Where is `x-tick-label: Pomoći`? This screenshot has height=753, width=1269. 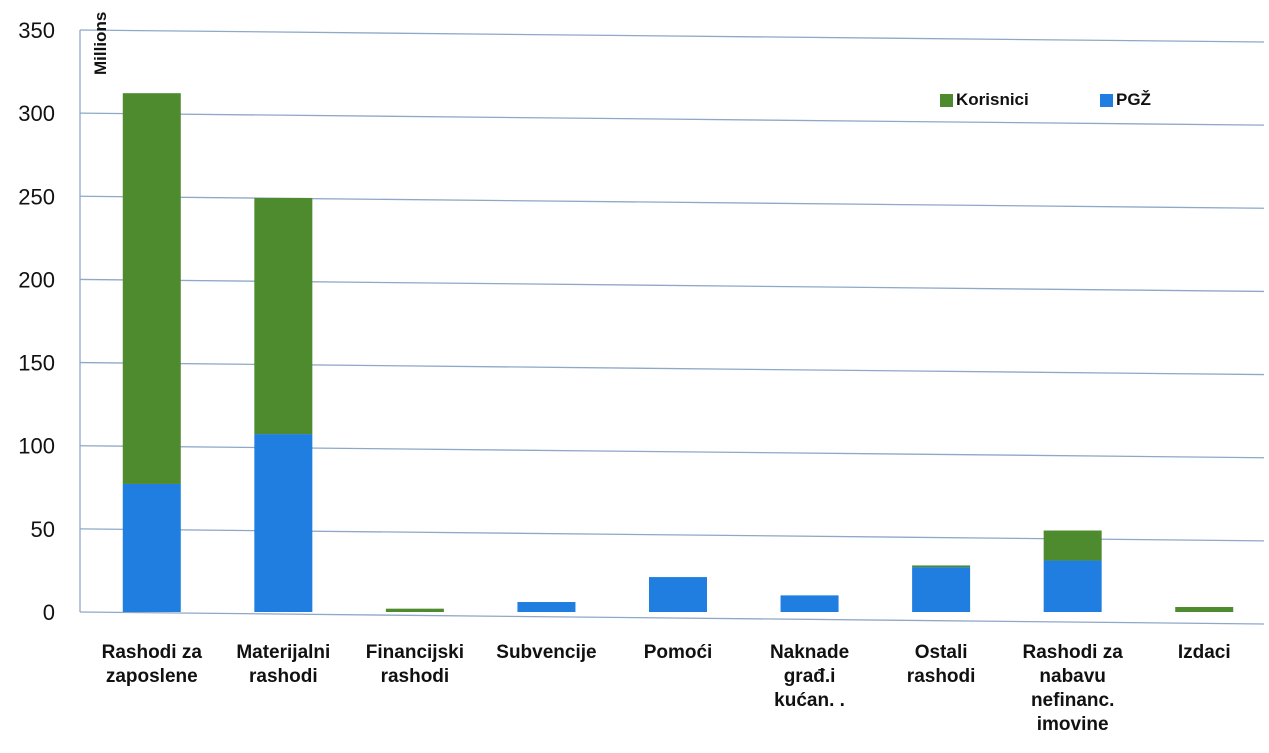 x-tick-label: Pomoći is located at coordinates (678, 652).